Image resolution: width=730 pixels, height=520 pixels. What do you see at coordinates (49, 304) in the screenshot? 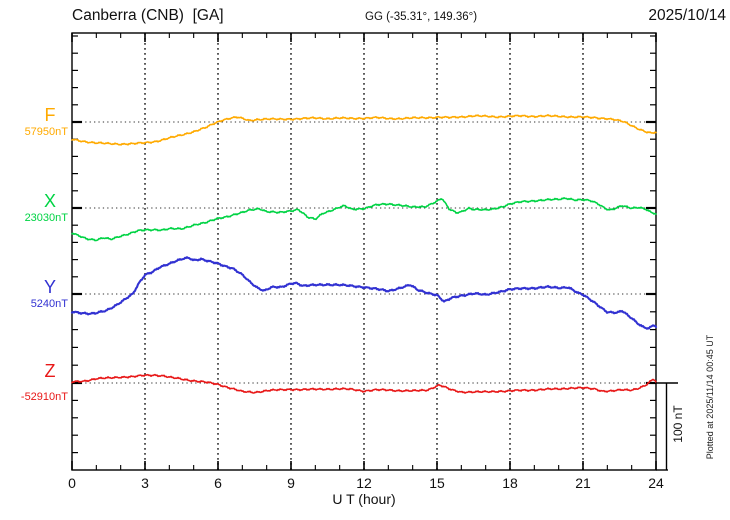
I see `channel-Y-value: 5240nT` at bounding box center [49, 304].